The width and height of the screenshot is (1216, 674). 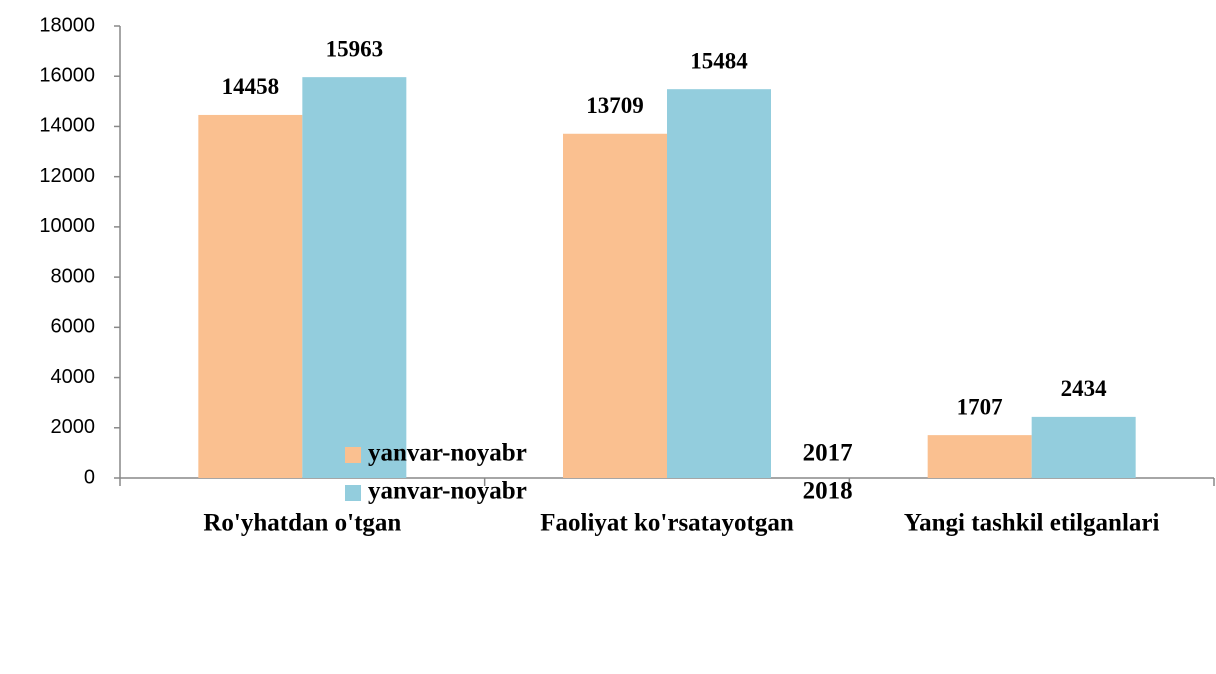 I want to click on data-label: 15484, so click(x=719, y=60).